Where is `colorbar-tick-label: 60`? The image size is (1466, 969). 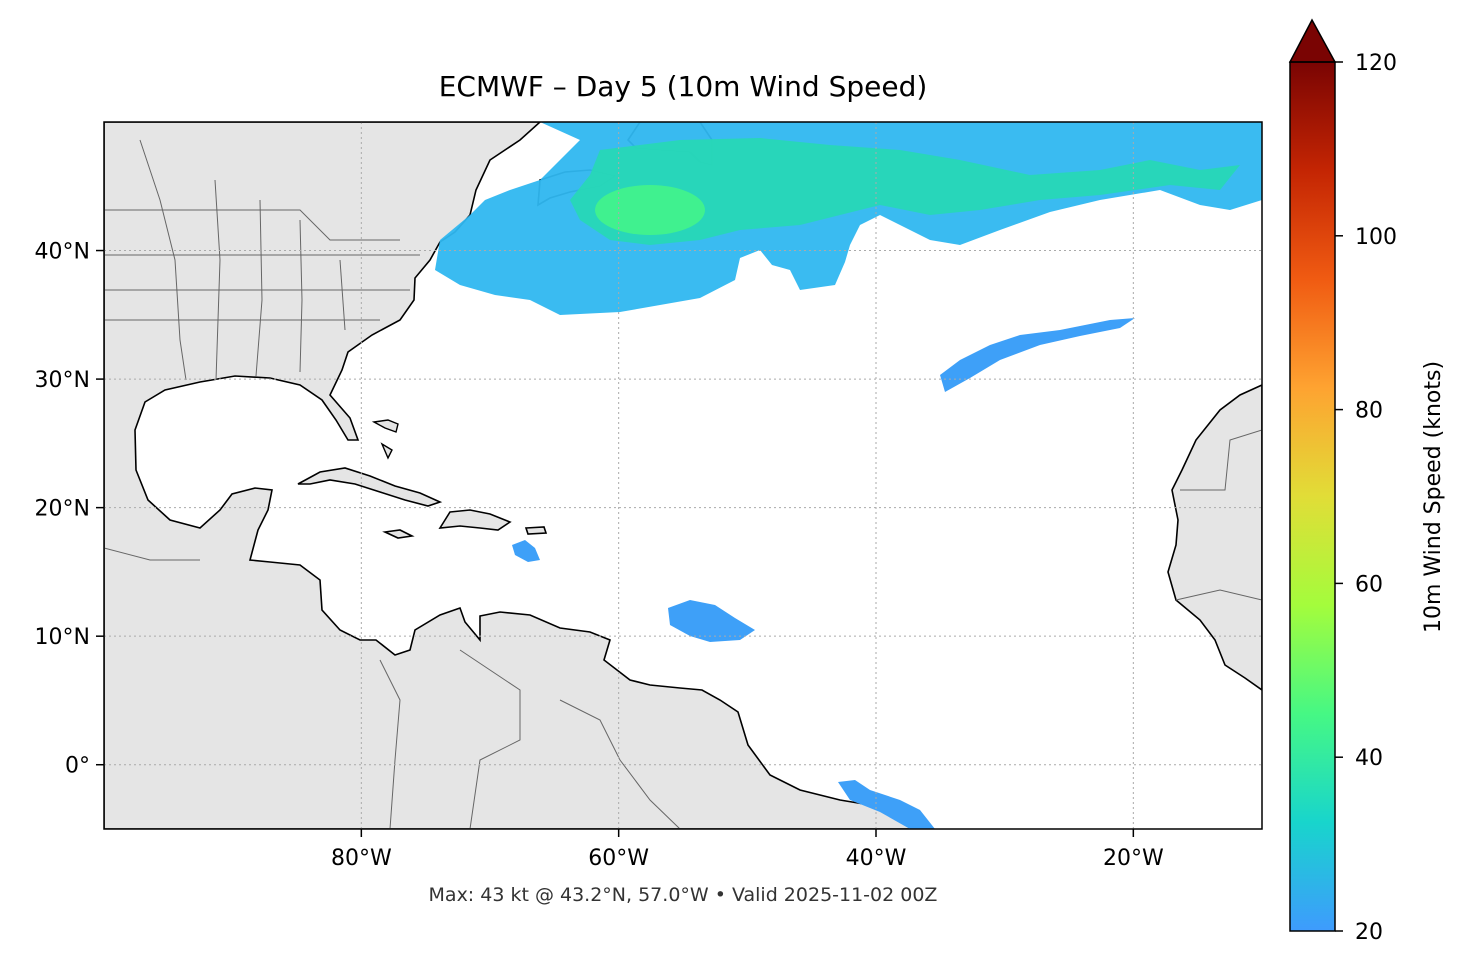 colorbar-tick-label: 60 is located at coordinates (1369, 584).